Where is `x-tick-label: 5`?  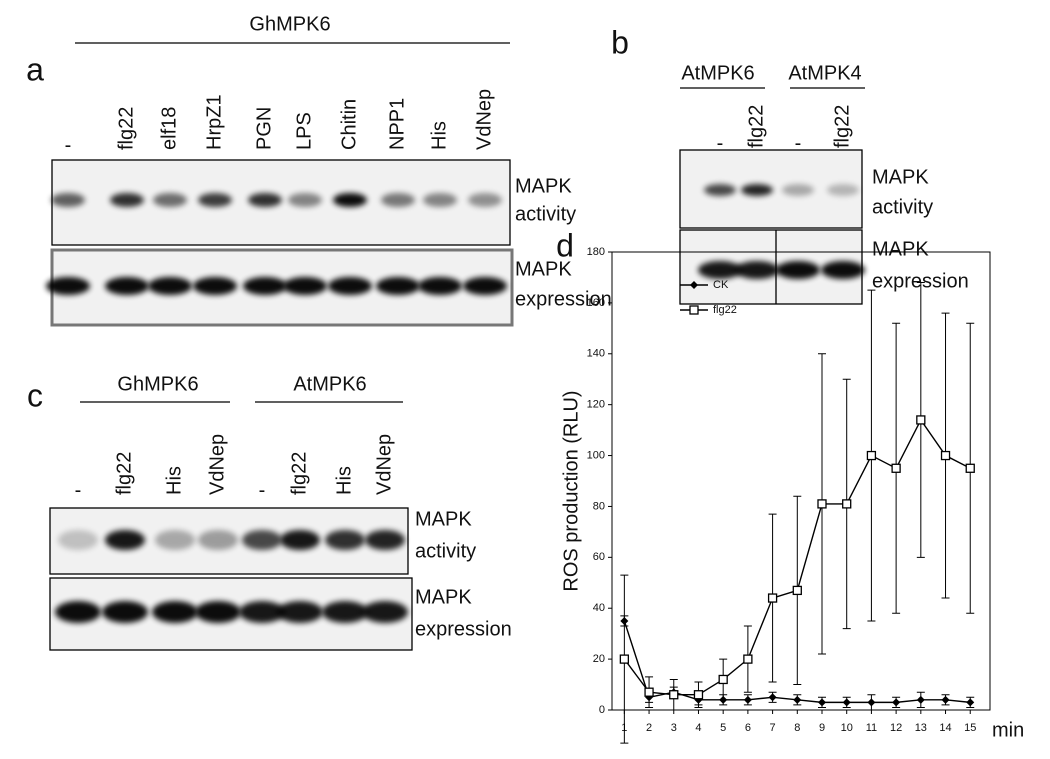 x-tick-label: 5 is located at coordinates (723, 728).